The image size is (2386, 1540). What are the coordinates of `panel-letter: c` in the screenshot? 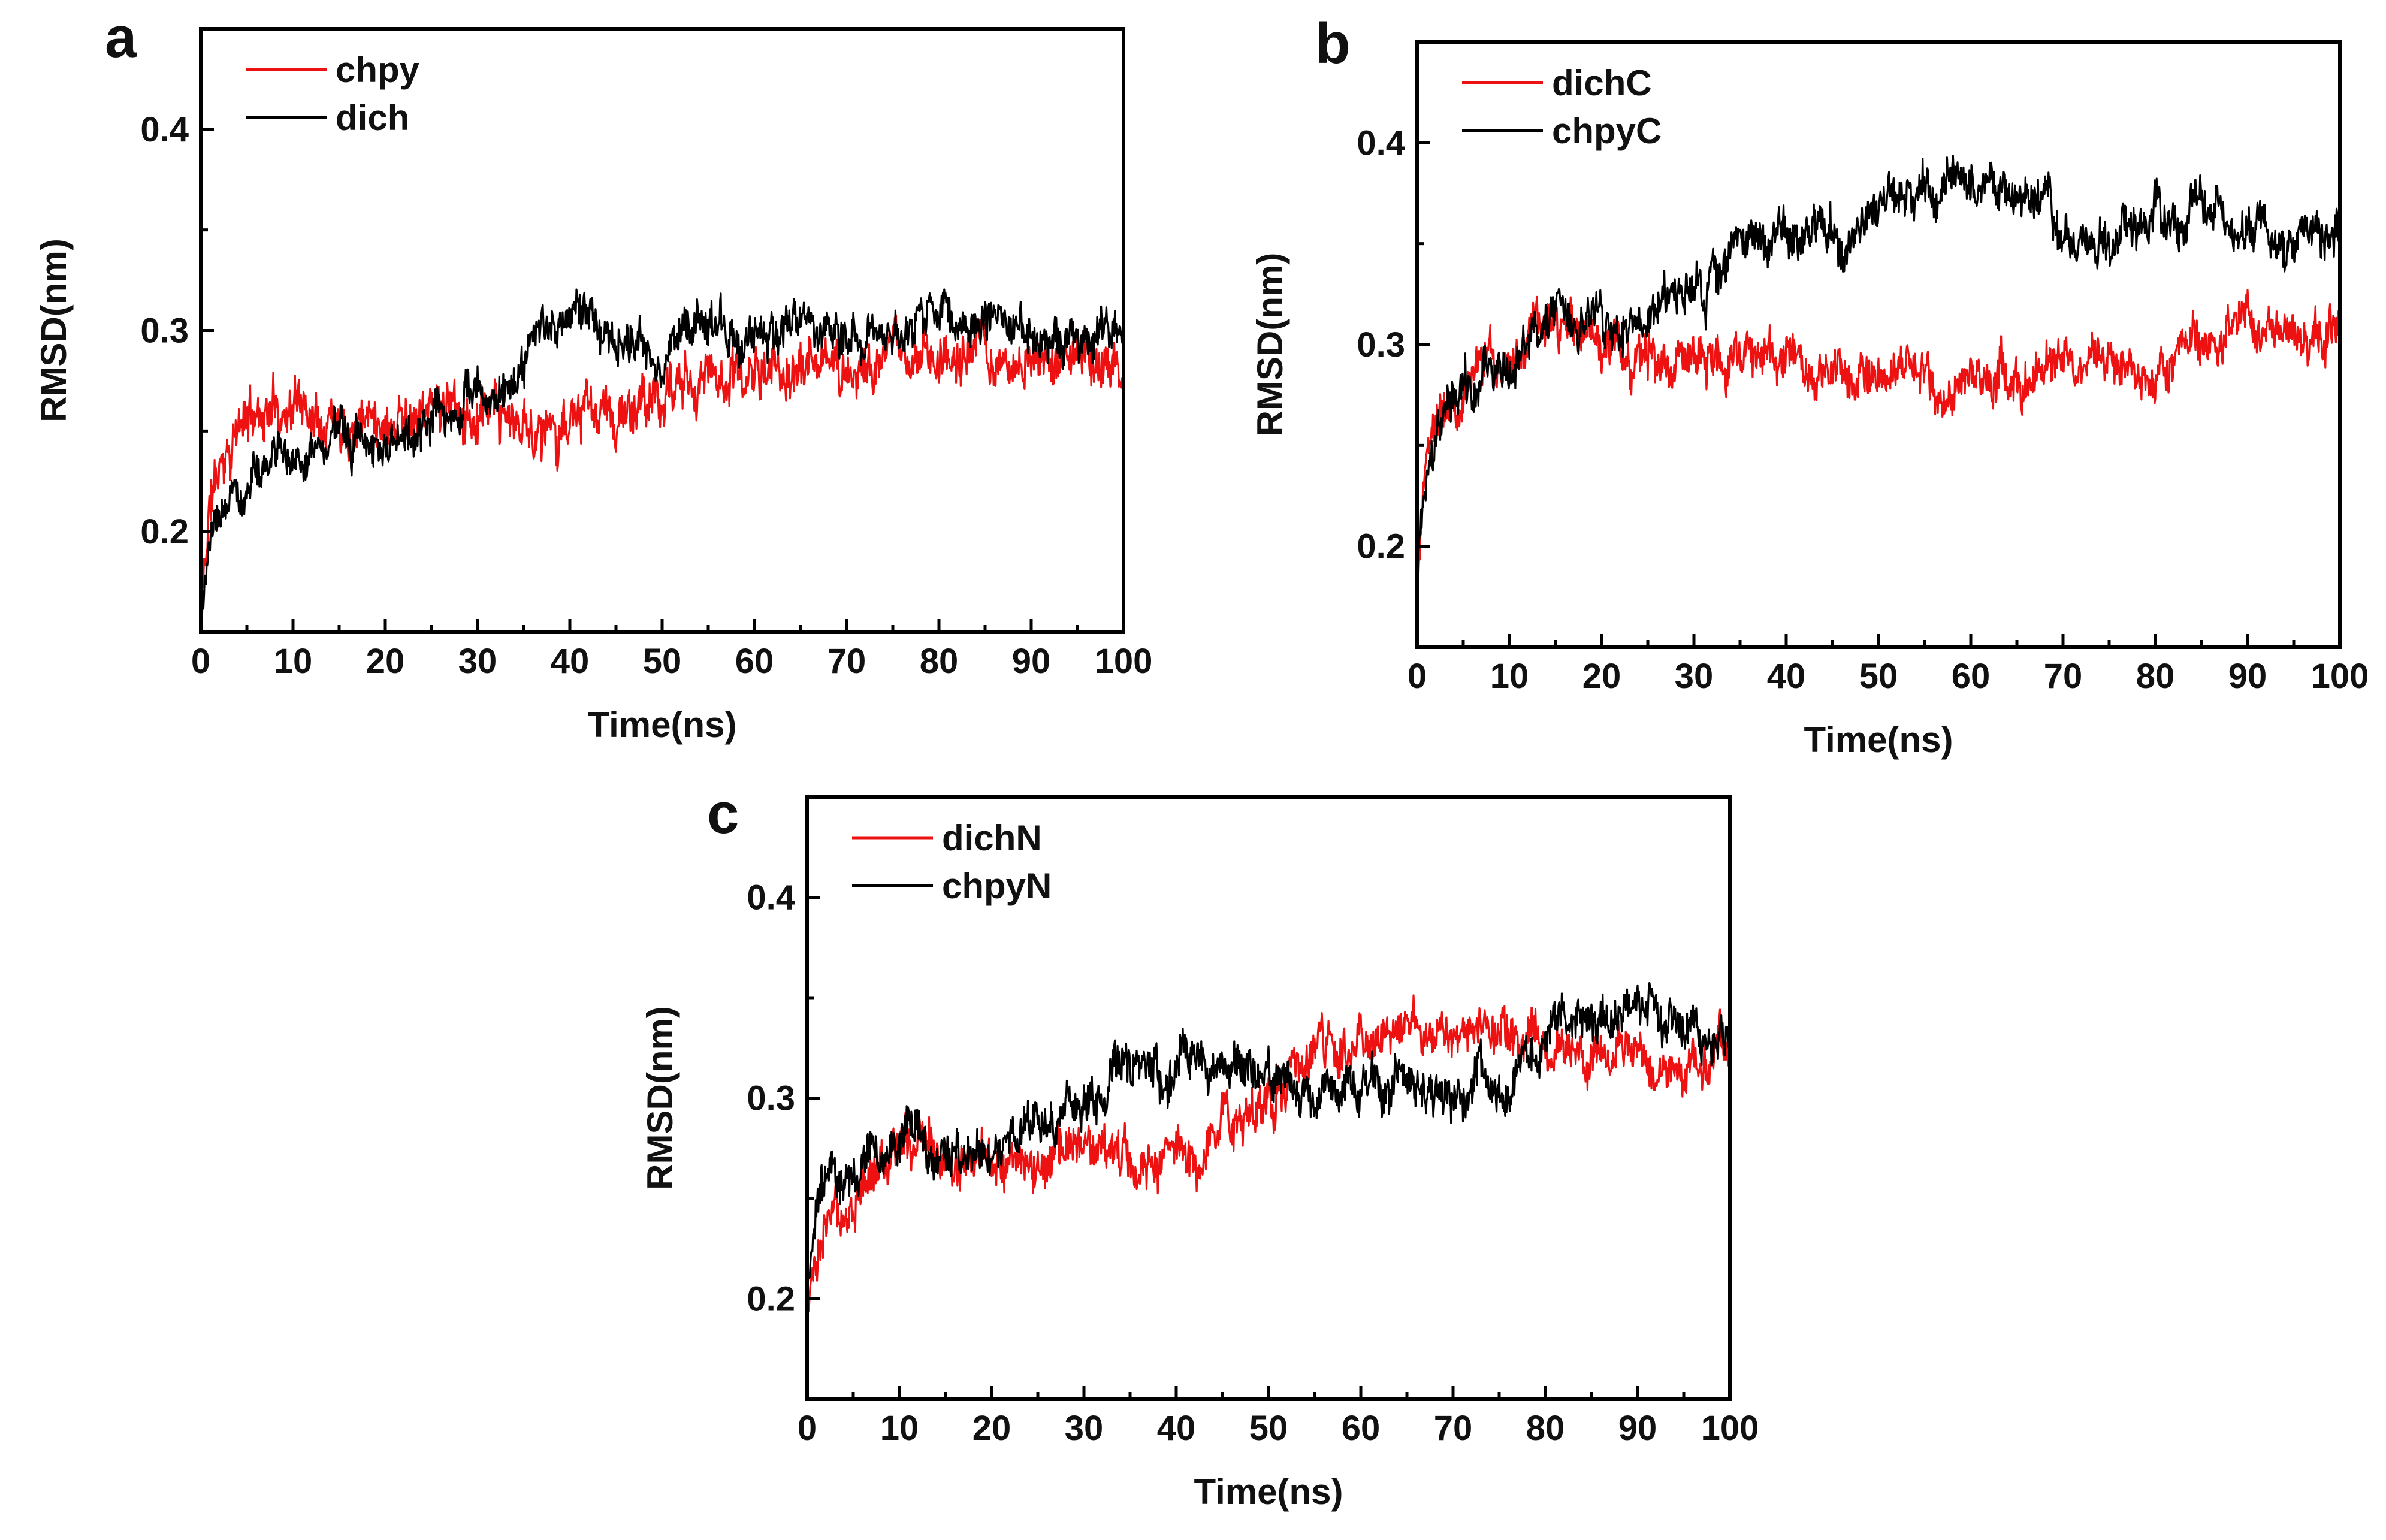 It's located at (723, 813).